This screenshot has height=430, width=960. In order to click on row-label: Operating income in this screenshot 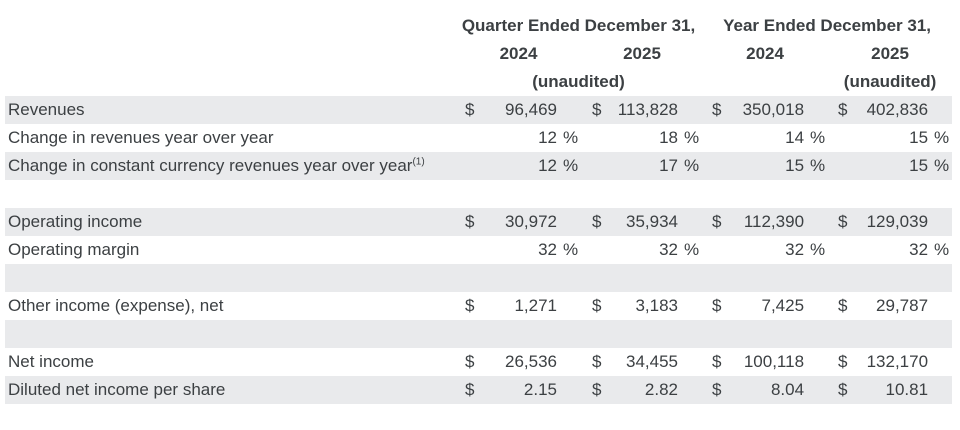, I will do `click(230, 222)`.